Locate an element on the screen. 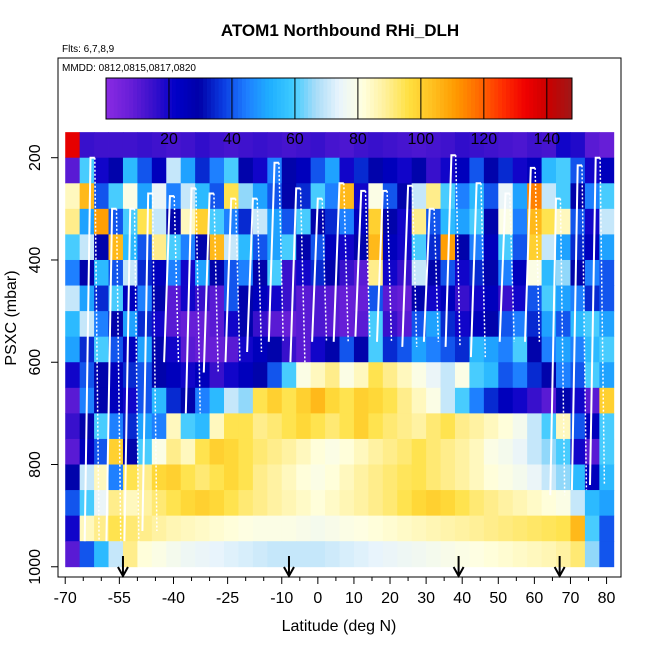  colorbar-tick-label: 140 is located at coordinates (546, 139).